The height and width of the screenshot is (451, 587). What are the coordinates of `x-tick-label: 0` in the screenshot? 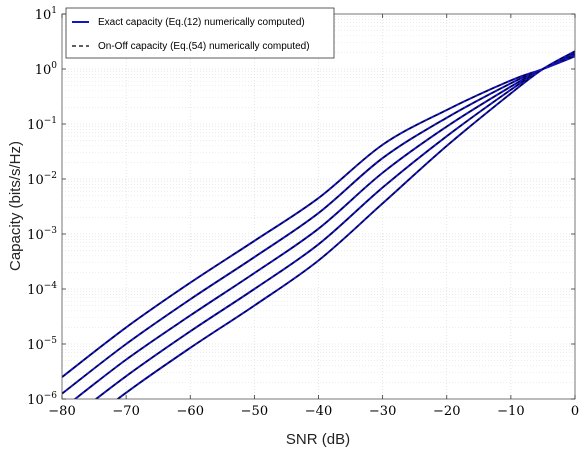 It's located at (575, 411).